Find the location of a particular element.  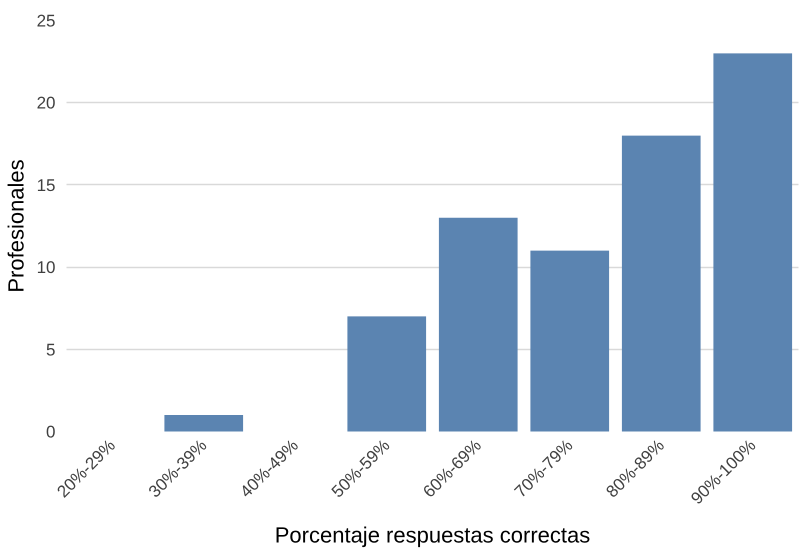

y-tick-label: 15 is located at coordinates (46, 185).